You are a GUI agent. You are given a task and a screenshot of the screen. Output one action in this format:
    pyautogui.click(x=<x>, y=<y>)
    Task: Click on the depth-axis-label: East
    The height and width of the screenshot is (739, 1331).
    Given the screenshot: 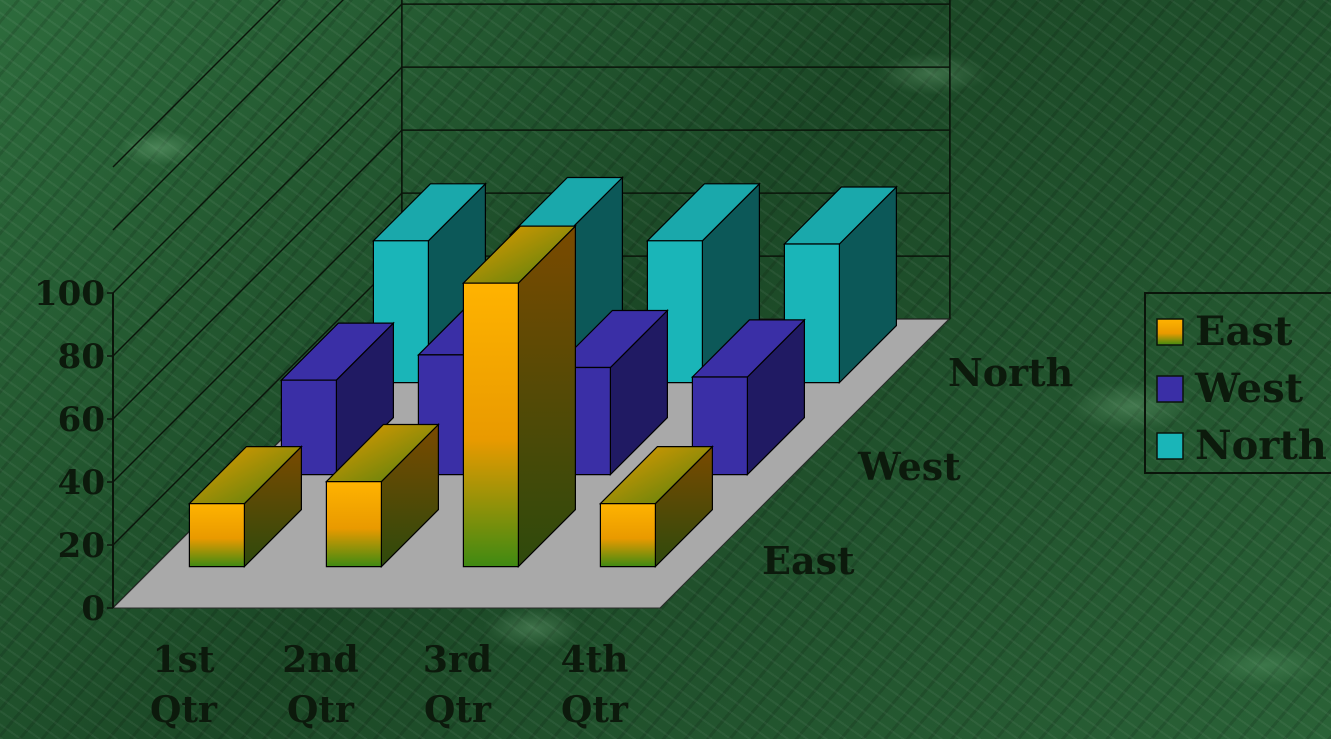 What is the action you would take?
    pyautogui.click(x=808, y=560)
    